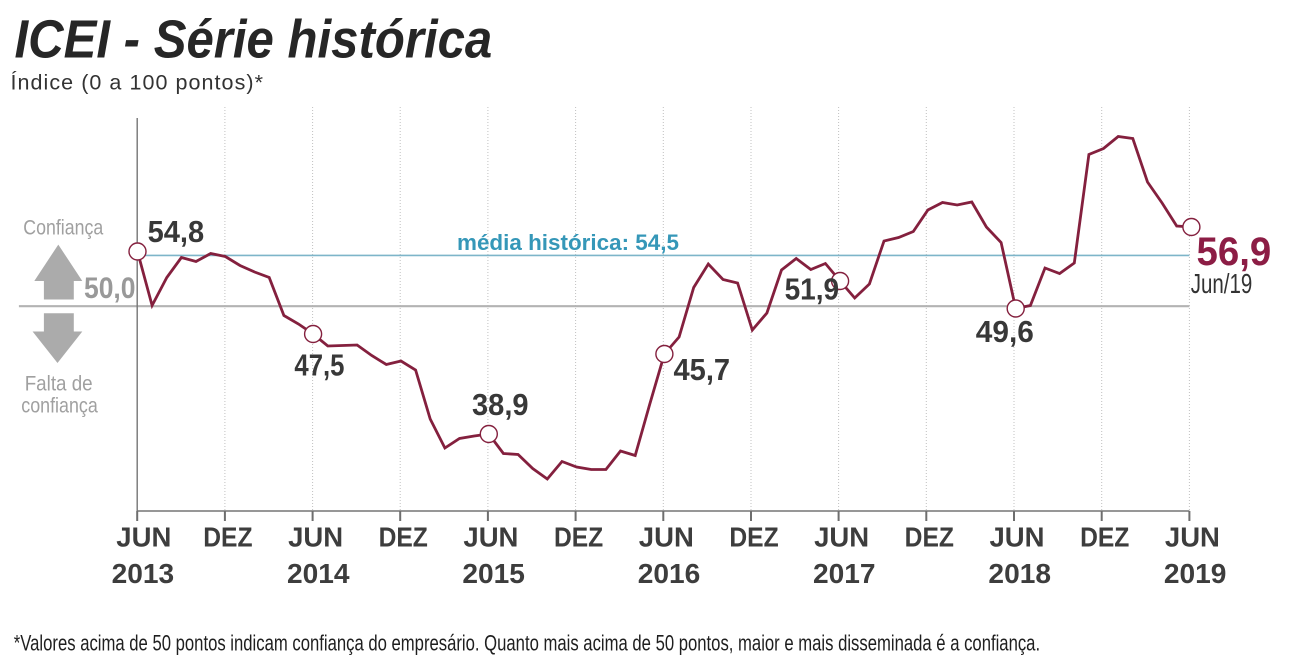 The width and height of the screenshot is (1292, 670). What do you see at coordinates (1234, 253) in the screenshot?
I see `svg-text: 56,9` at bounding box center [1234, 253].